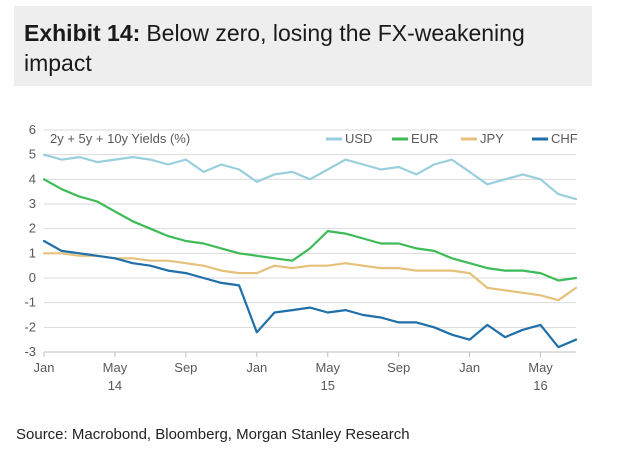  What do you see at coordinates (32, 129) in the screenshot?
I see `y-tick-label: 6` at bounding box center [32, 129].